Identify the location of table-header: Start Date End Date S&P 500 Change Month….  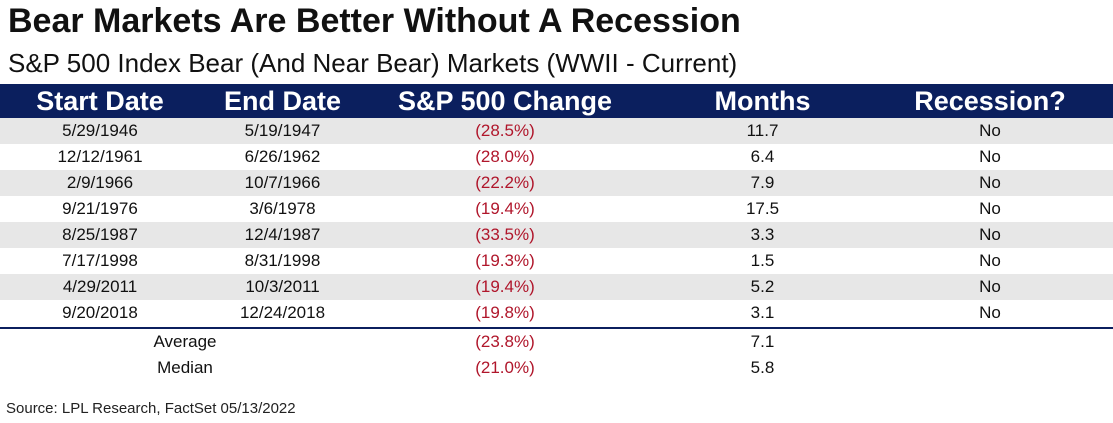
(556, 101).